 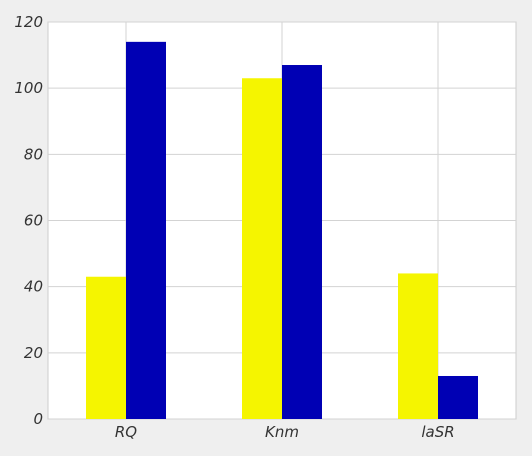 What do you see at coordinates (33, 353) in the screenshot?
I see `y-tick-label: 20` at bounding box center [33, 353].